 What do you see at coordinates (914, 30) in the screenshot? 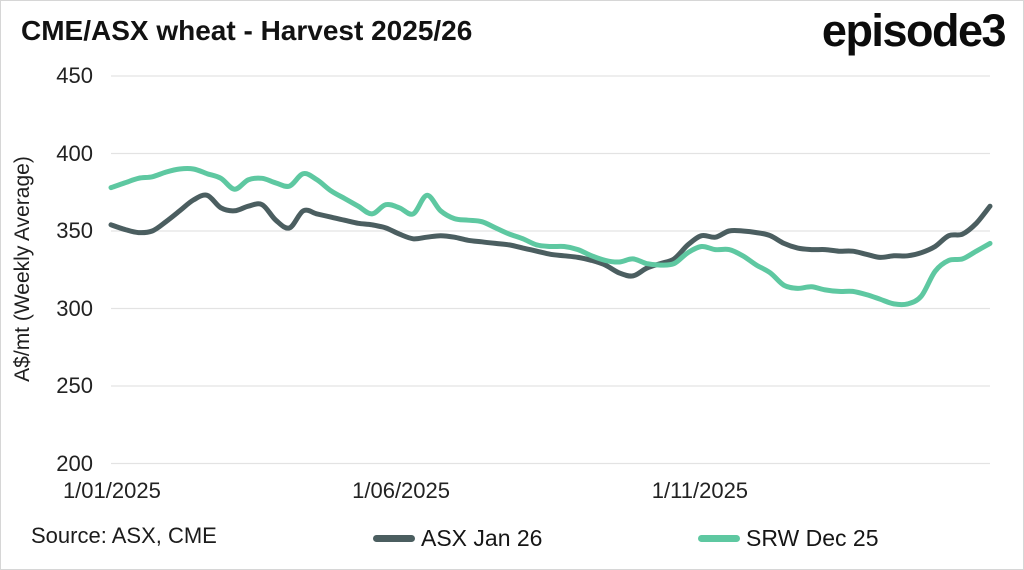
I see `episode3-logo: episode3` at bounding box center [914, 30].